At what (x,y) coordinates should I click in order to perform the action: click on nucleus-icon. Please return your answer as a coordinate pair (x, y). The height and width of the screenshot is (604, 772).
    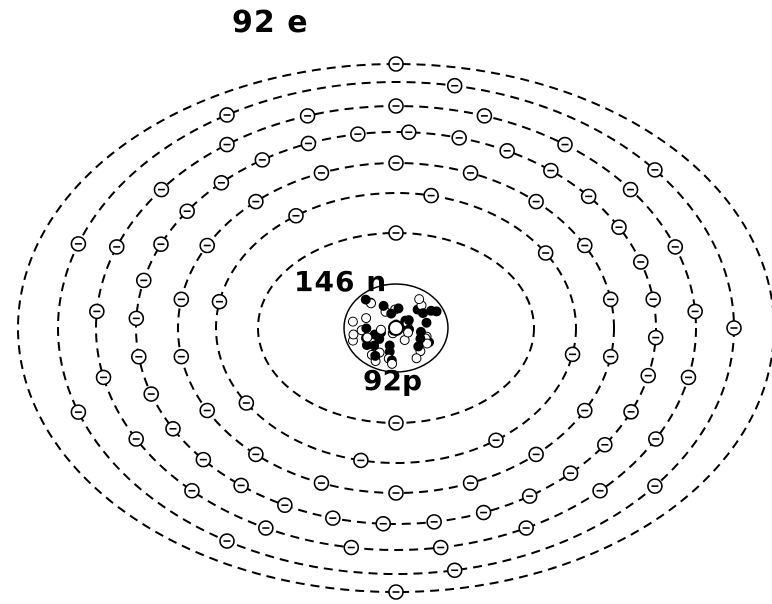
    Looking at the image, I should click on (396, 328).